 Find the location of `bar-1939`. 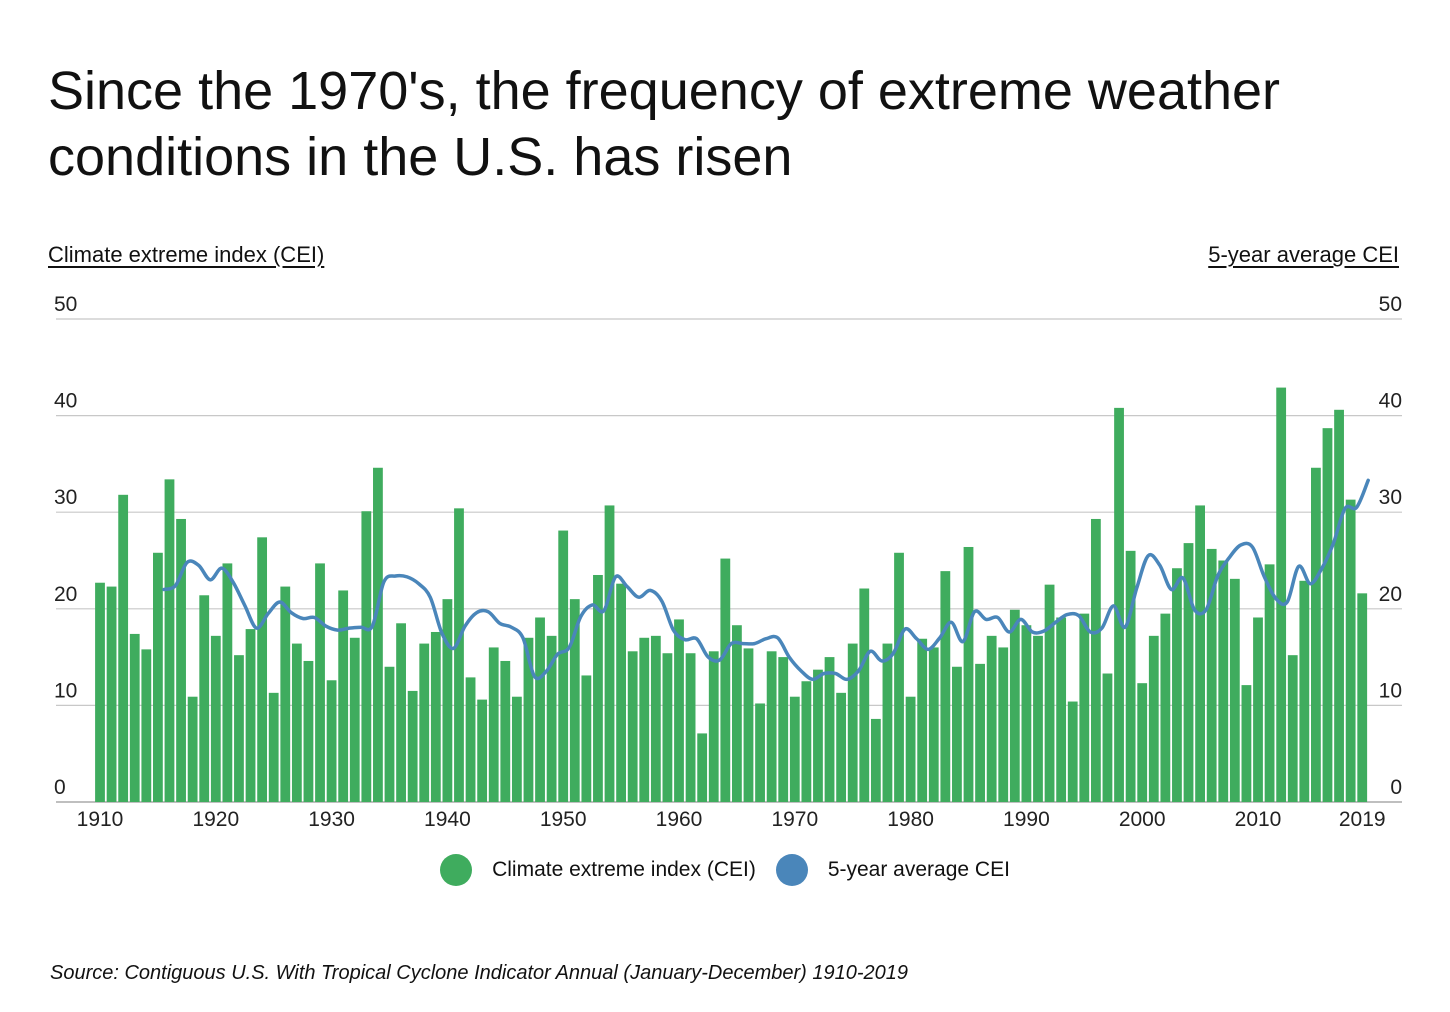

bar-1939 is located at coordinates (435, 716).